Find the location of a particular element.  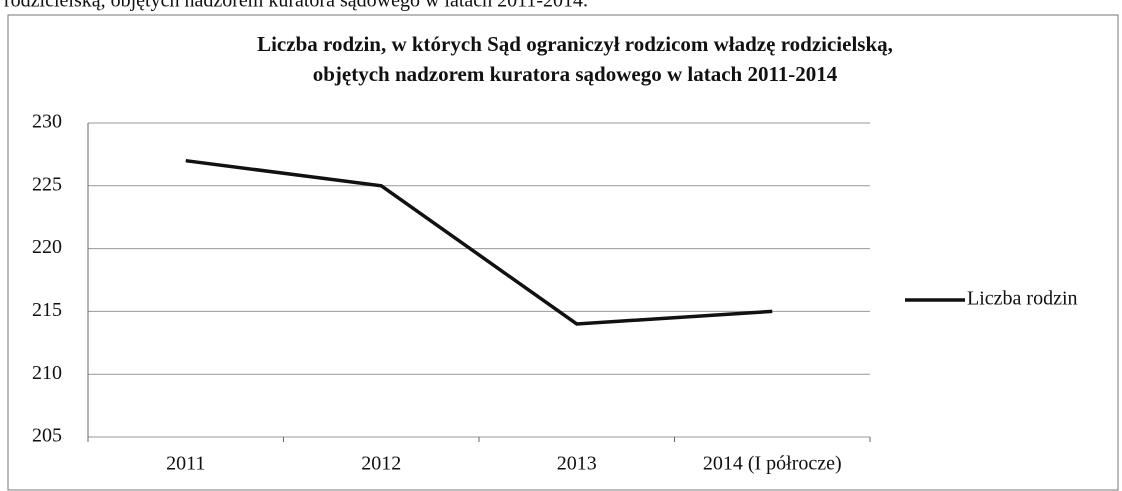

legend-label: Liczba rodzin is located at coordinates (1022, 299).